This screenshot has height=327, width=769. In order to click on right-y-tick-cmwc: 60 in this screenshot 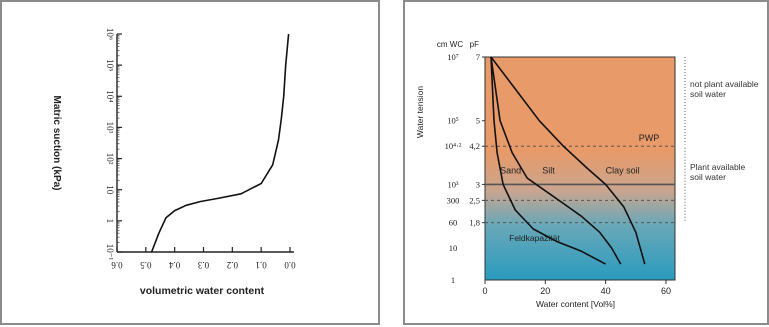, I will do `click(453, 223)`.